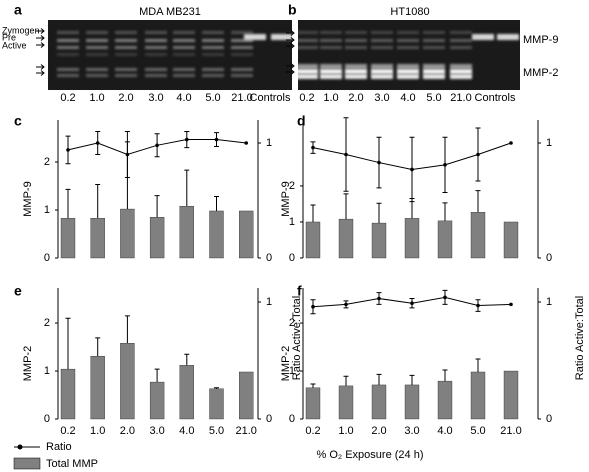 This screenshot has height=472, width=589. What do you see at coordinates (444, 431) in the screenshot?
I see `x-tick-label: 4.0` at bounding box center [444, 431].